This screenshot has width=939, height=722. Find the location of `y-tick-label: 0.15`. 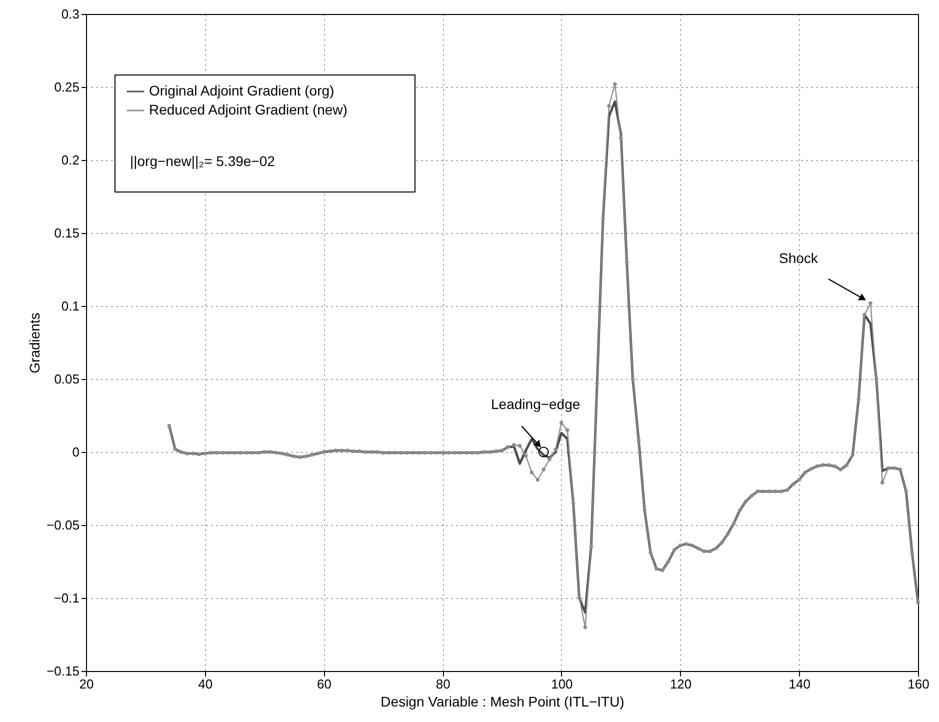

y-tick-label: 0.15 is located at coordinates (67, 233).